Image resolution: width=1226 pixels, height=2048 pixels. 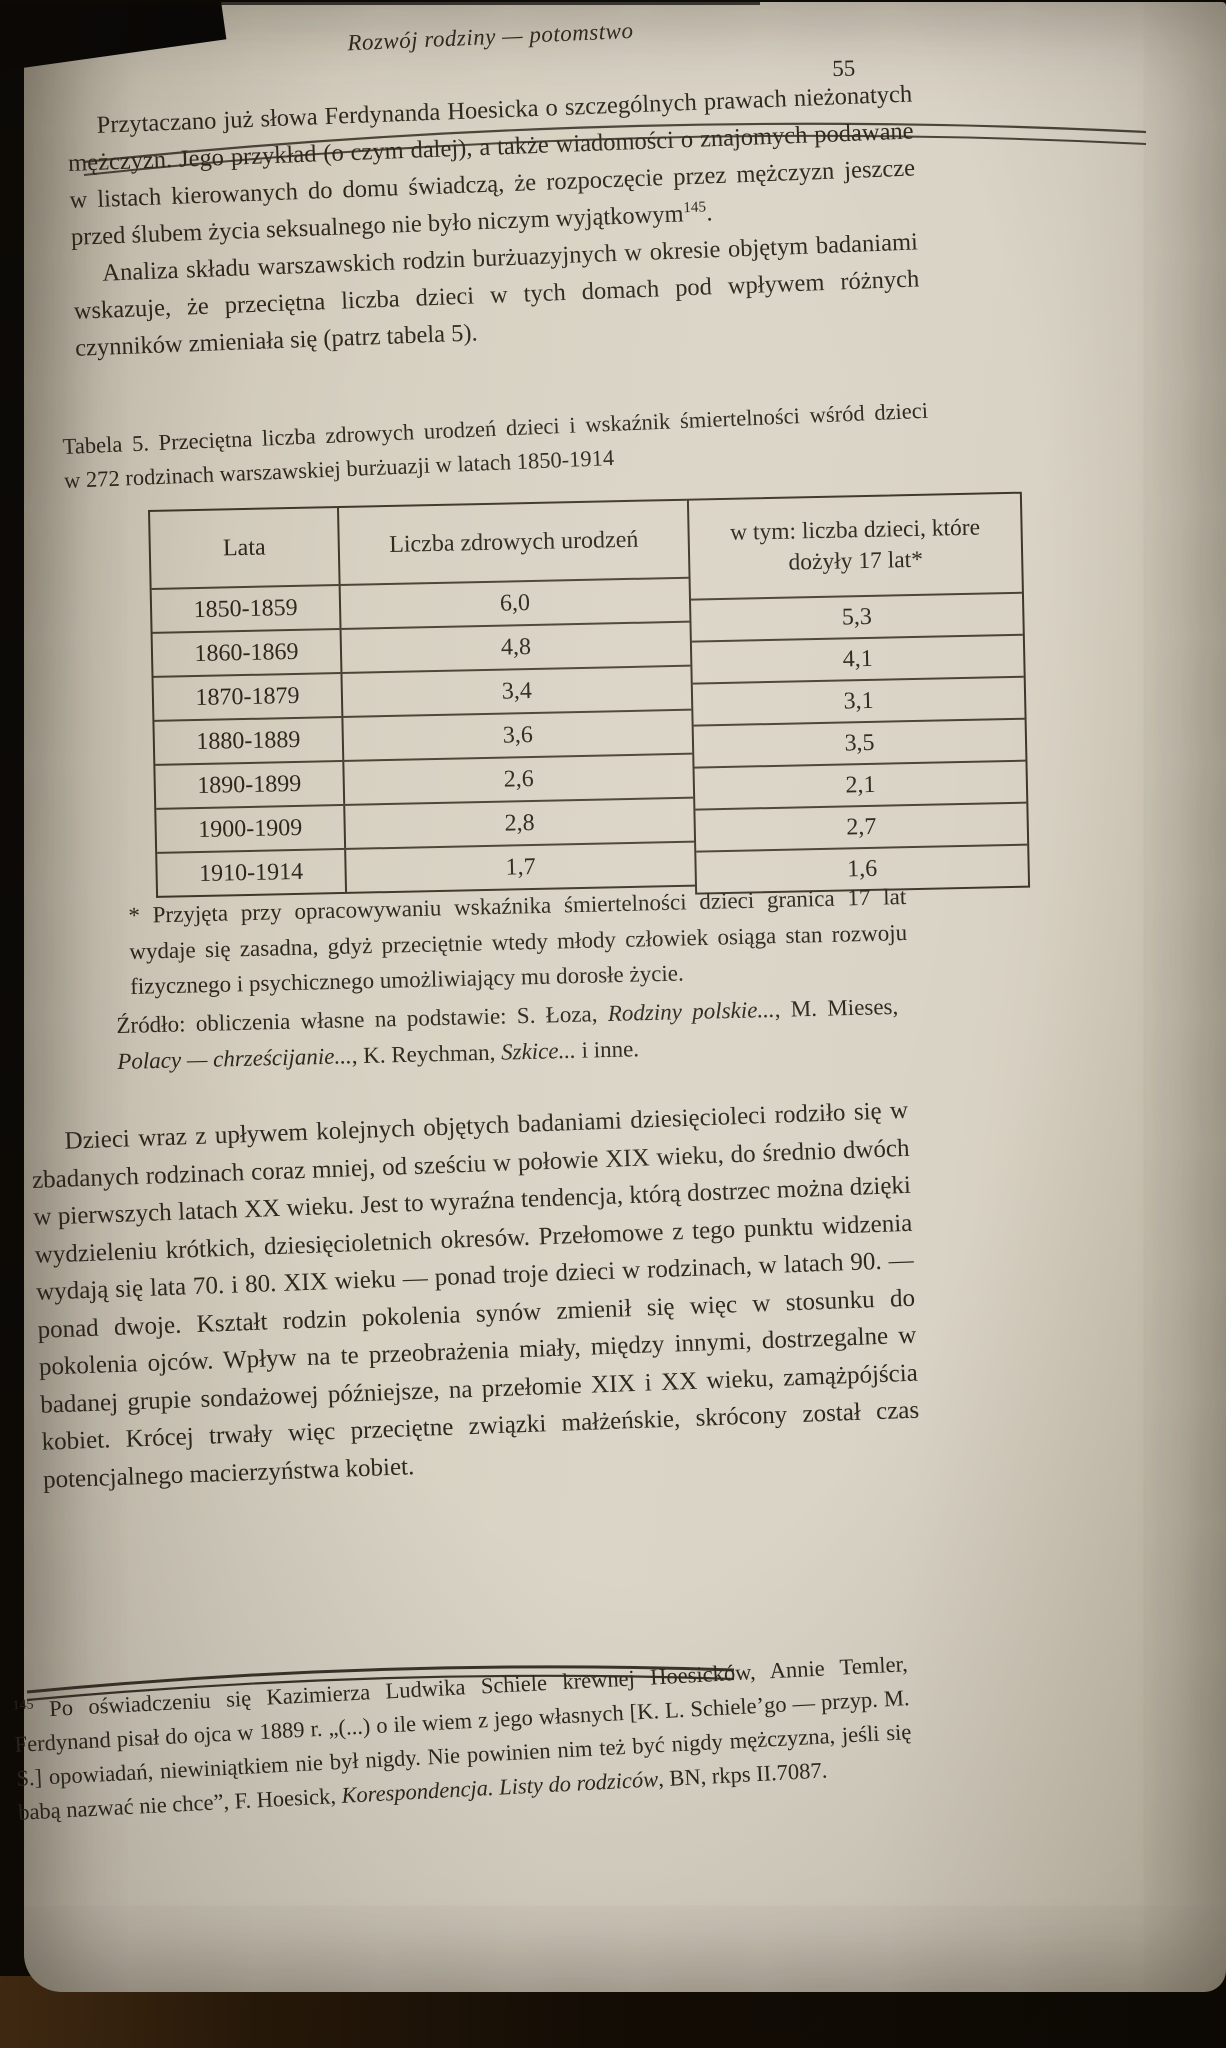 What do you see at coordinates (250, 784) in the screenshot?
I see `table-cell-lata: 1890-1899` at bounding box center [250, 784].